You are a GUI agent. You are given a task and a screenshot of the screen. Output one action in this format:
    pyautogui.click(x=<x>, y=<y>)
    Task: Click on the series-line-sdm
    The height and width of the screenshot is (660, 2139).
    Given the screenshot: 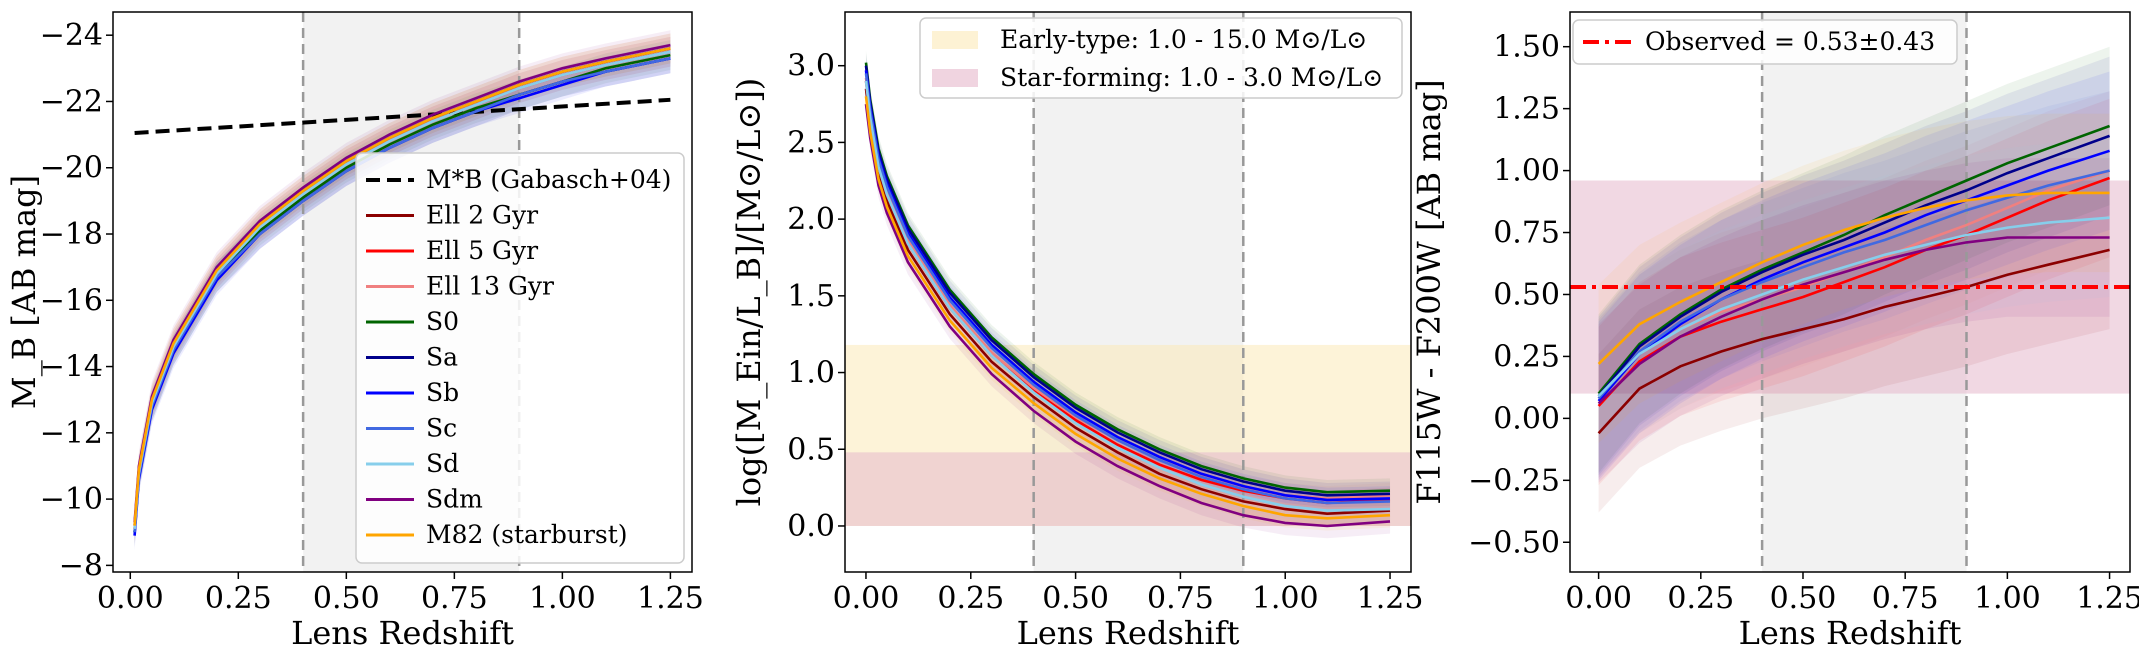 What is the action you would take?
    pyautogui.click(x=1853, y=320)
    